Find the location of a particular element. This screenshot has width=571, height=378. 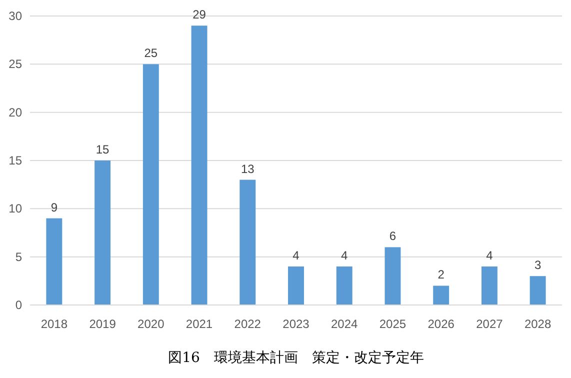

x-tick-label: 2025 is located at coordinates (392, 324).